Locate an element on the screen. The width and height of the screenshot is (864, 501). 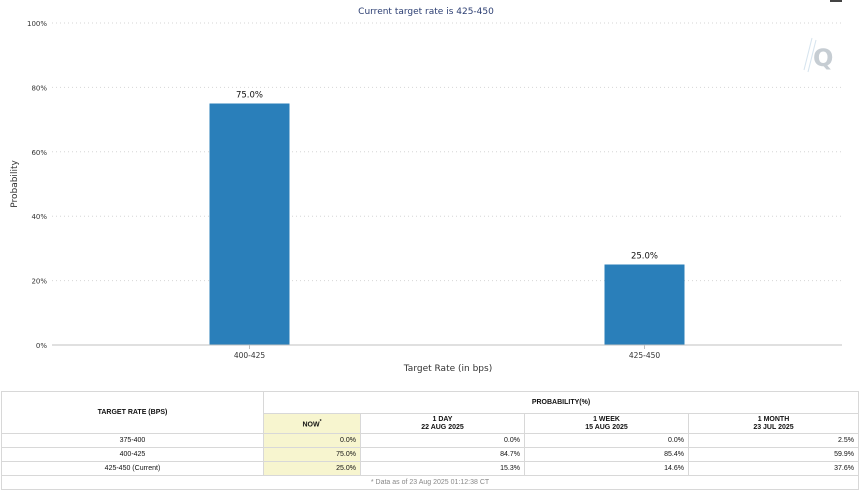
row-1month: 2.5% is located at coordinates (773, 440).